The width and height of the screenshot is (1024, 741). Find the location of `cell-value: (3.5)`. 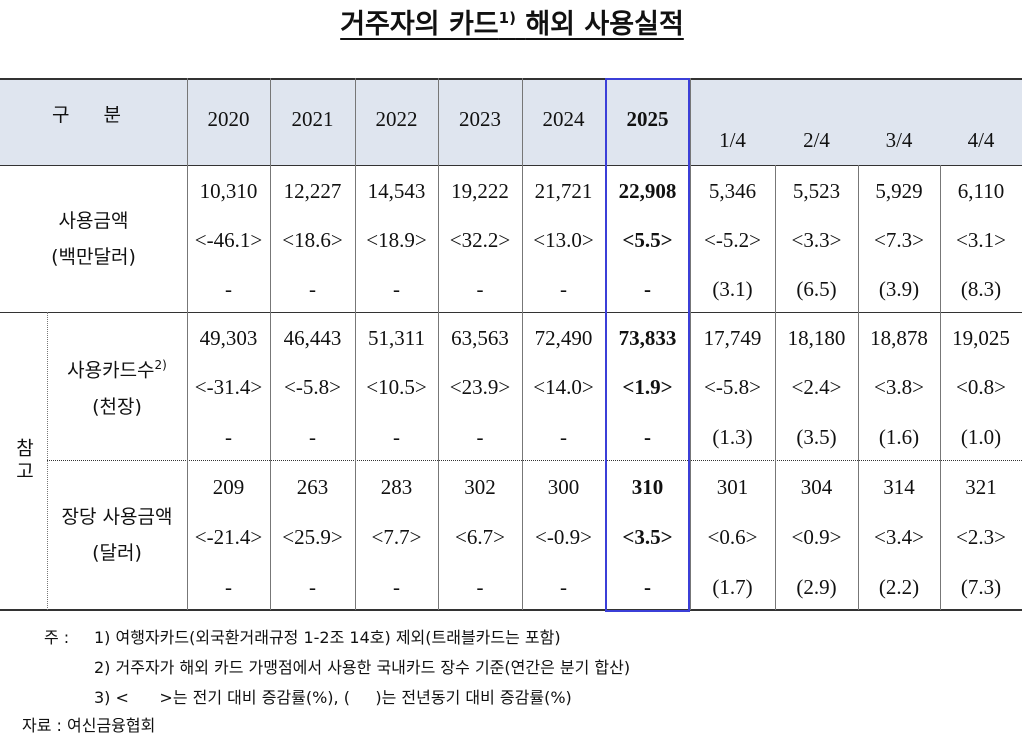

cell-value: (3.5) is located at coordinates (816, 436).